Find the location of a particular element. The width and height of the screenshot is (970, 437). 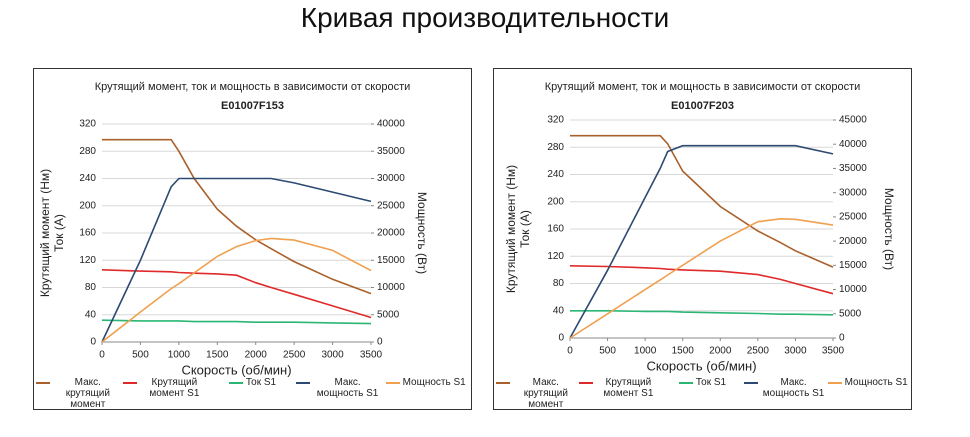

x-tick-label: 1000 is located at coordinates (645, 351).